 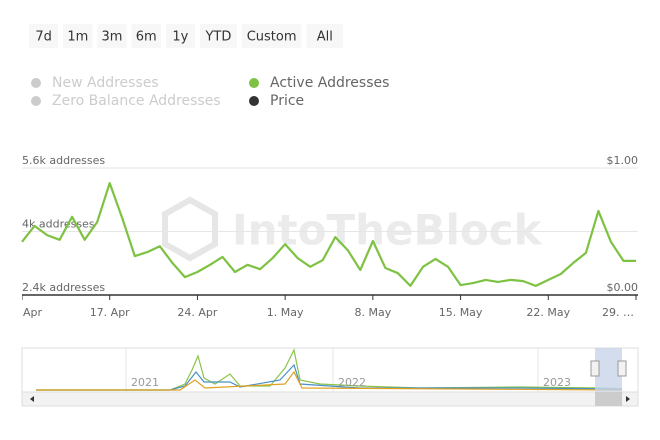 I want to click on navigator-line, so click(x=329, y=380).